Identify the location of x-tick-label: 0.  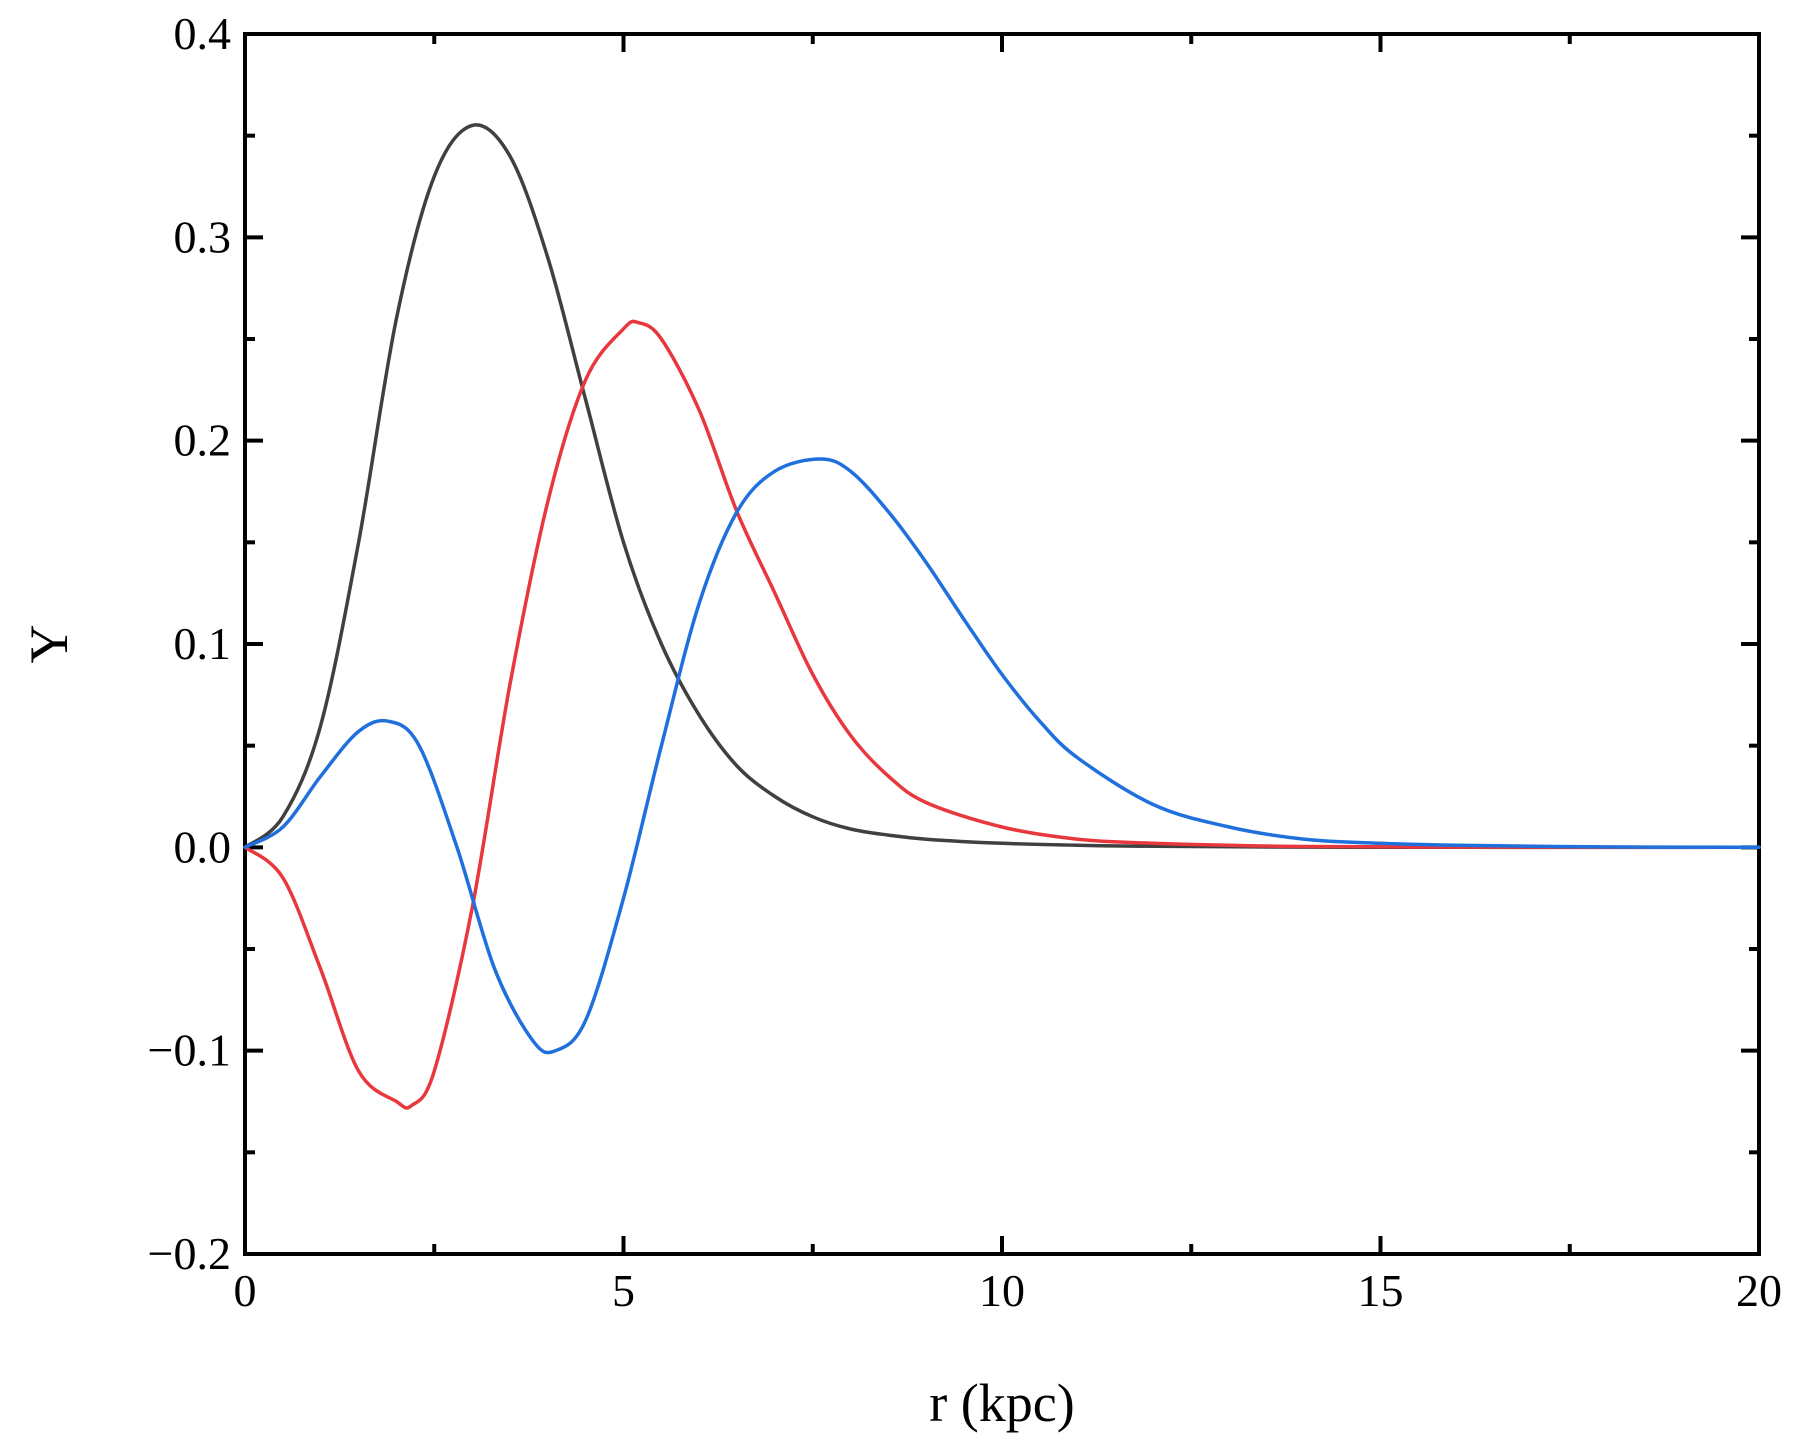
(245, 1290).